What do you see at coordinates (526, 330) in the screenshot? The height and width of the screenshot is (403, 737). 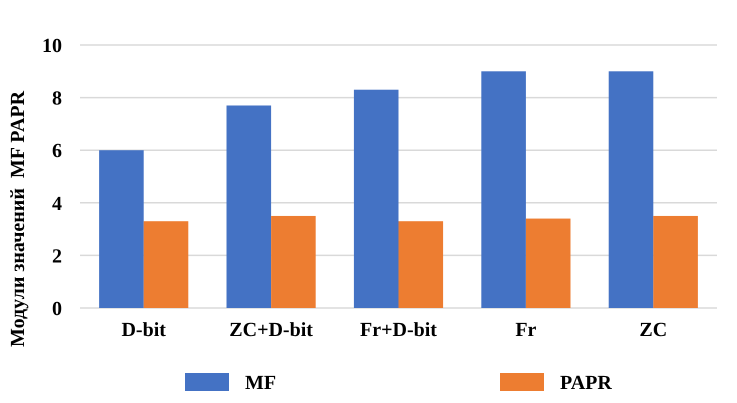 I see `x-tick-label: Fr` at bounding box center [526, 330].